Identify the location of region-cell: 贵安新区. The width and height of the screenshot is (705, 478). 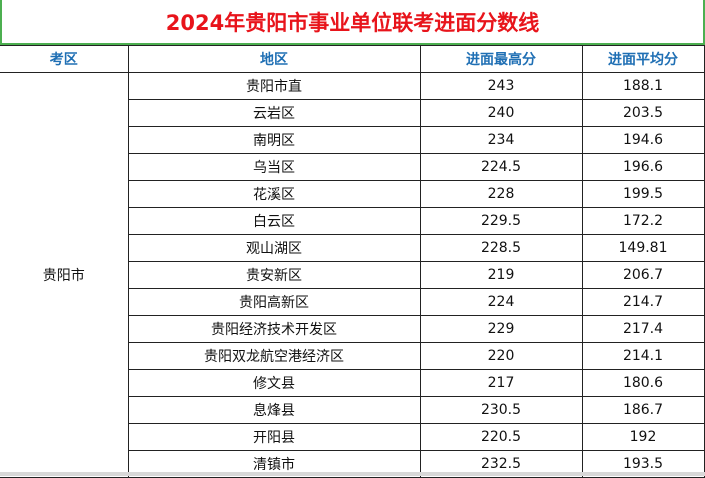
(274, 275).